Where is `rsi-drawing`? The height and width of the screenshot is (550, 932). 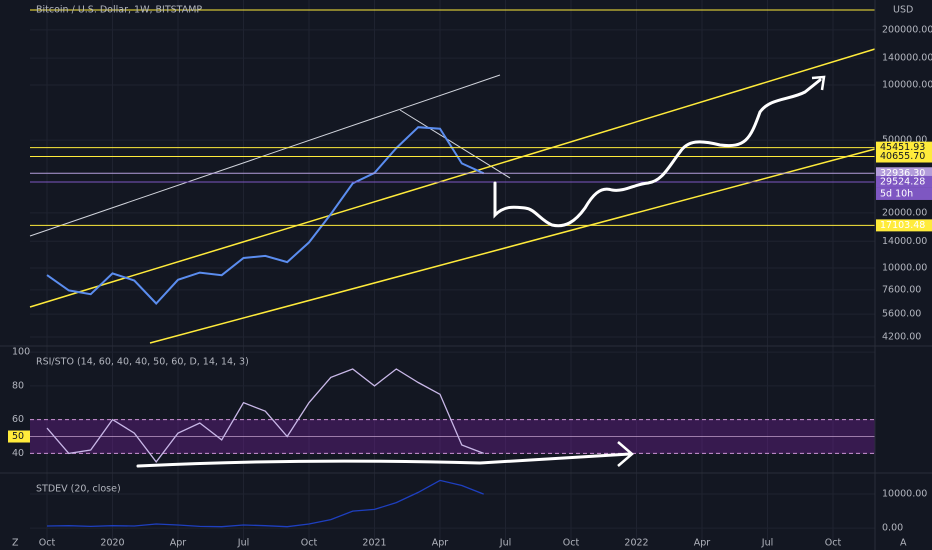 rsi-drawing is located at coordinates (384, 460).